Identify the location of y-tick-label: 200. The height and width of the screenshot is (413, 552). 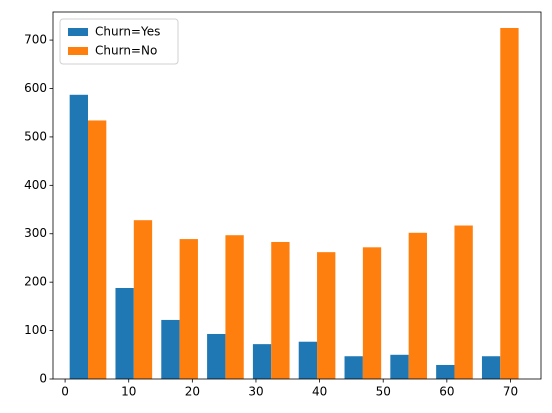
(35, 282).